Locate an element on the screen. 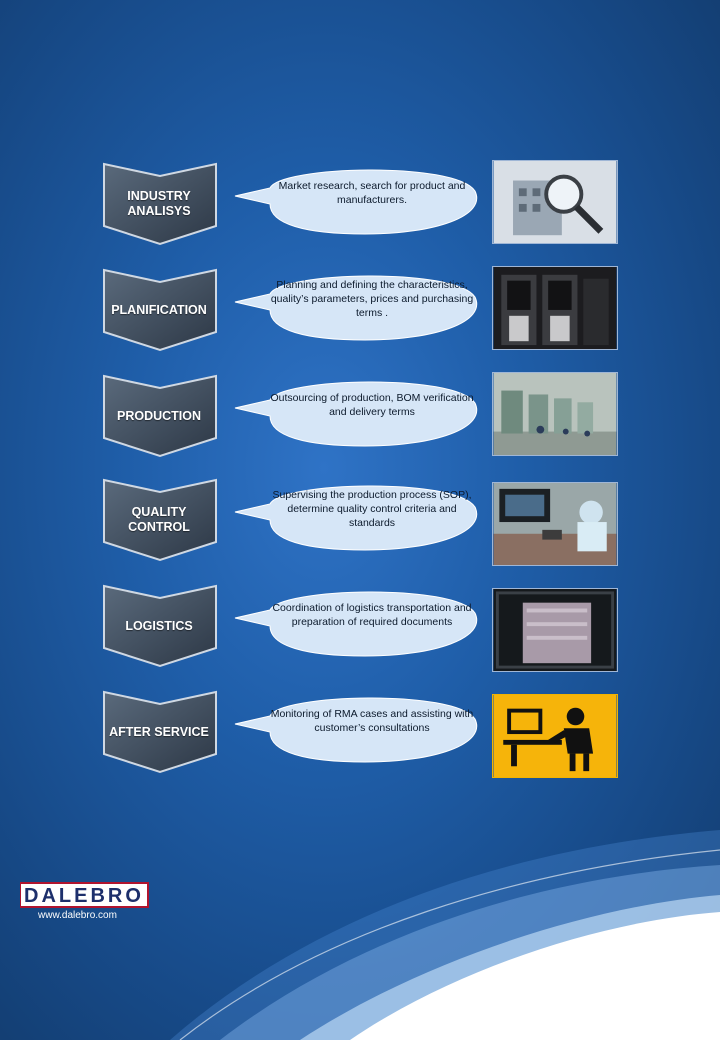 The width and height of the screenshot is (720, 1040). factory-floor-photo is located at coordinates (555, 414).